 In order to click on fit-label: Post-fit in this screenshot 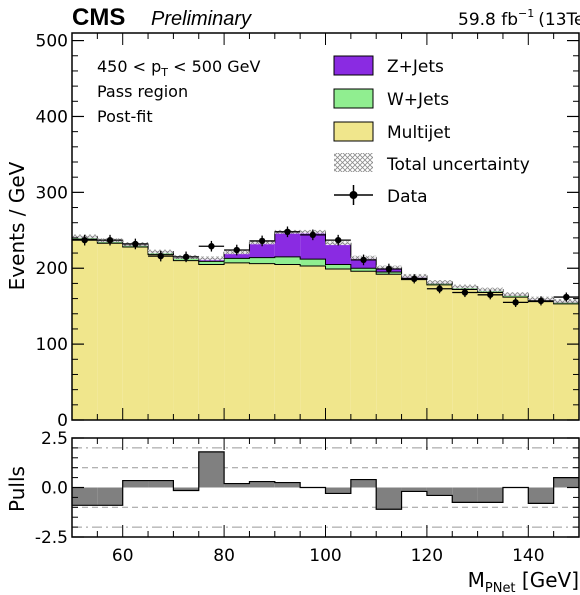, I will do `click(125, 116)`.